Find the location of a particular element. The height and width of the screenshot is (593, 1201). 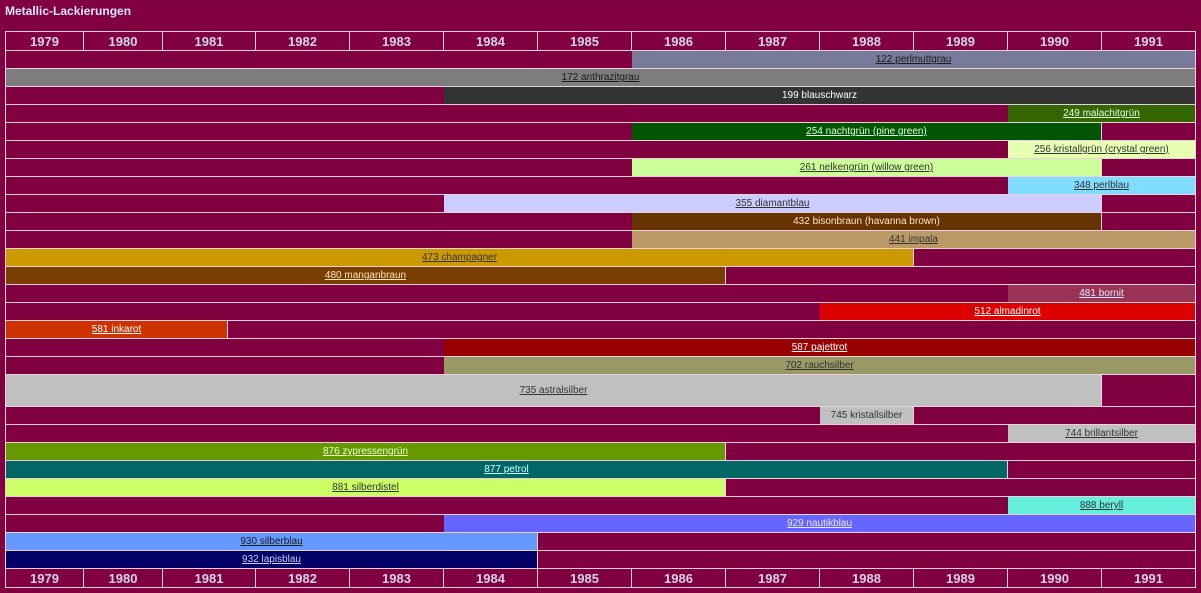

color-row: 581 inkarot is located at coordinates (601, 330).